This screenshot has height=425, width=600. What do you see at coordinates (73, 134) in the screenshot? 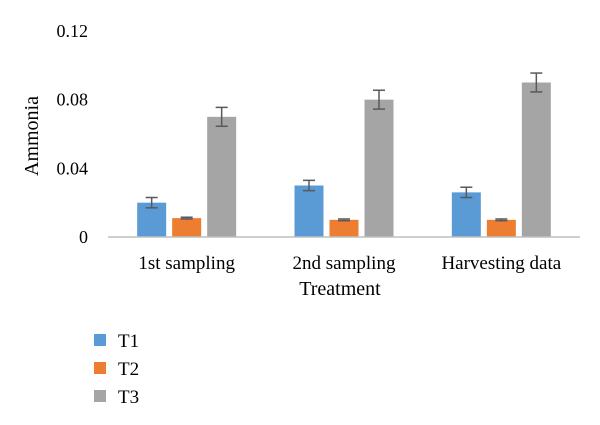
I see `y-axis-ticks: 0 0.04 0.08 0.12` at bounding box center [73, 134].